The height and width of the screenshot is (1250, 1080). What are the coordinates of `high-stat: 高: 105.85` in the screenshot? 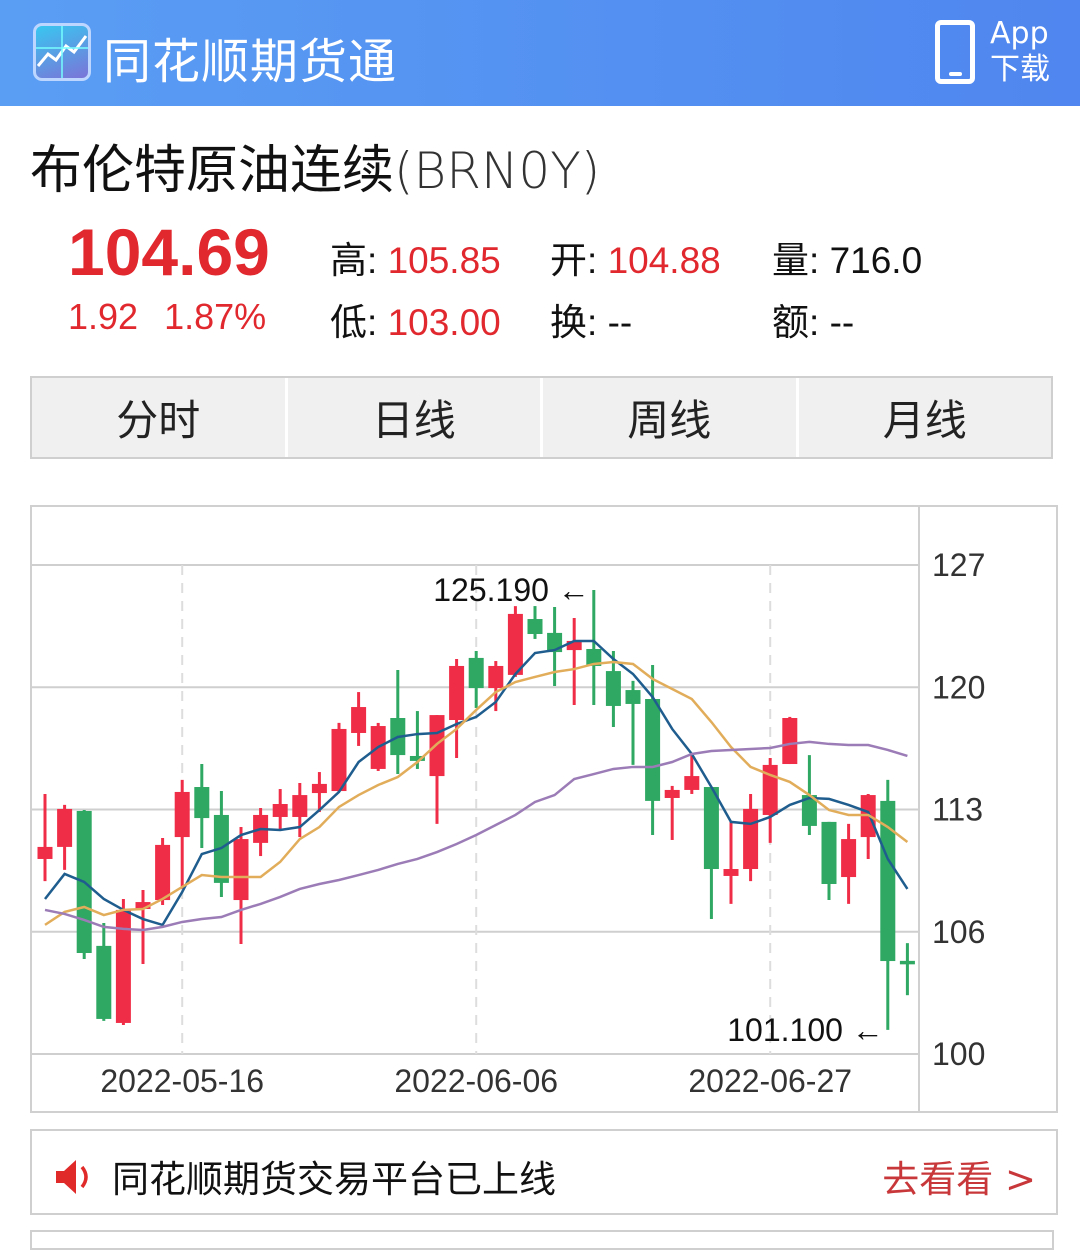 It's located at (415, 257).